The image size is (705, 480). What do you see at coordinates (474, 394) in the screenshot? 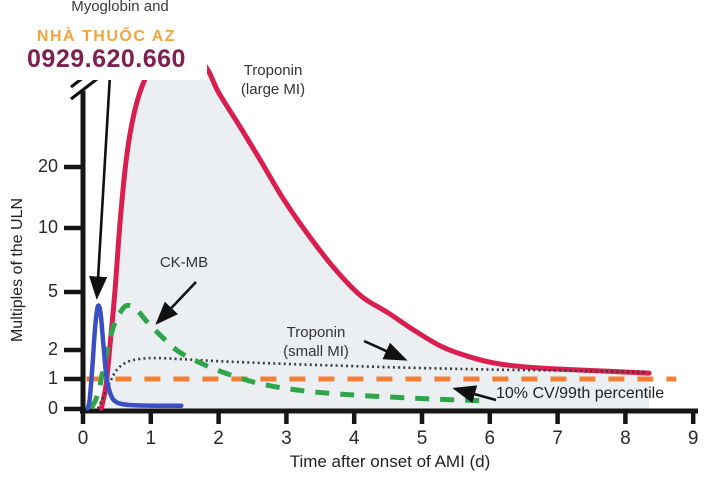
I see `percentile-arrow` at bounding box center [474, 394].